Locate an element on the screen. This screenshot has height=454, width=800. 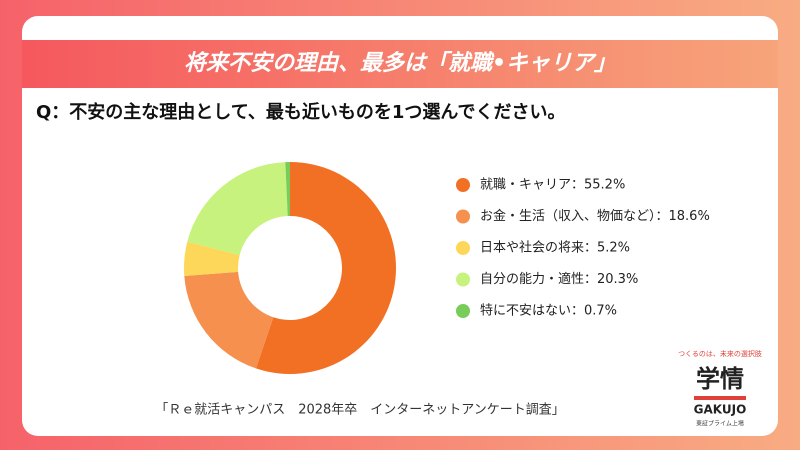
title-bar is located at coordinates (400, 64).